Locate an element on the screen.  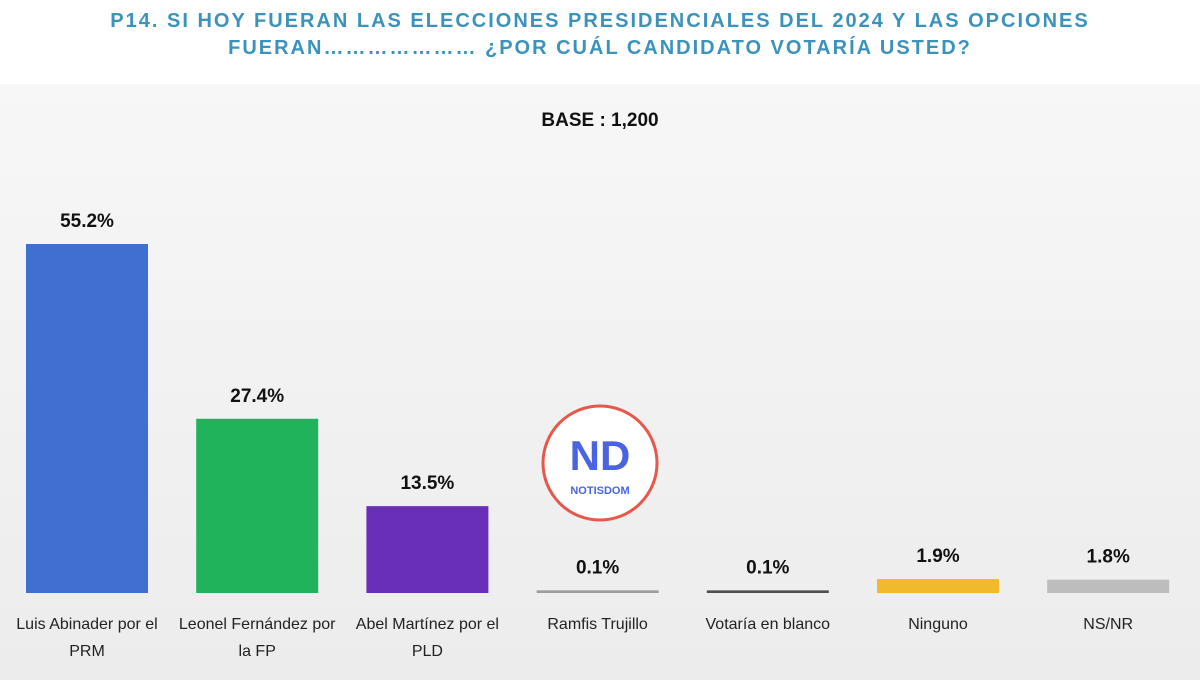
x-tick-label: Ramfis Trujillo is located at coordinates (597, 624).